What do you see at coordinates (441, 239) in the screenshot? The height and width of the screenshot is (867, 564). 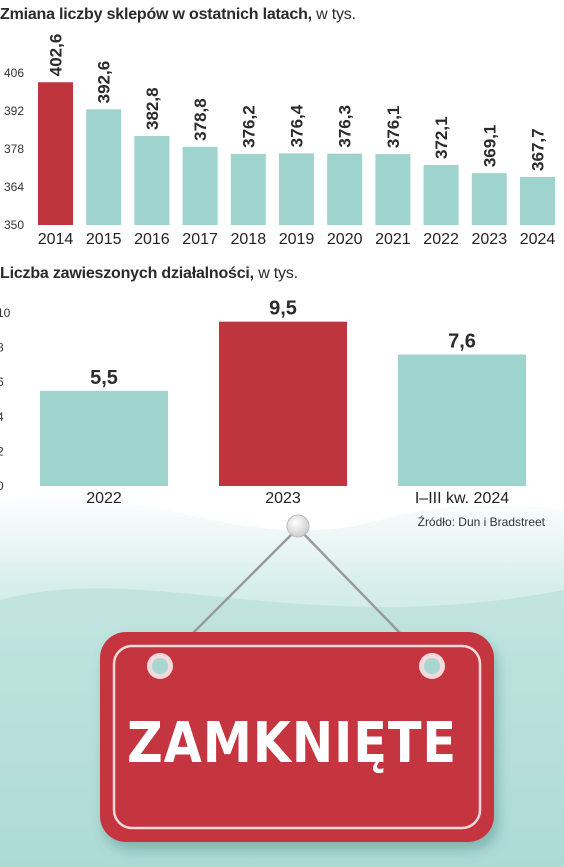 I see `chart1-category-label: 2022` at bounding box center [441, 239].